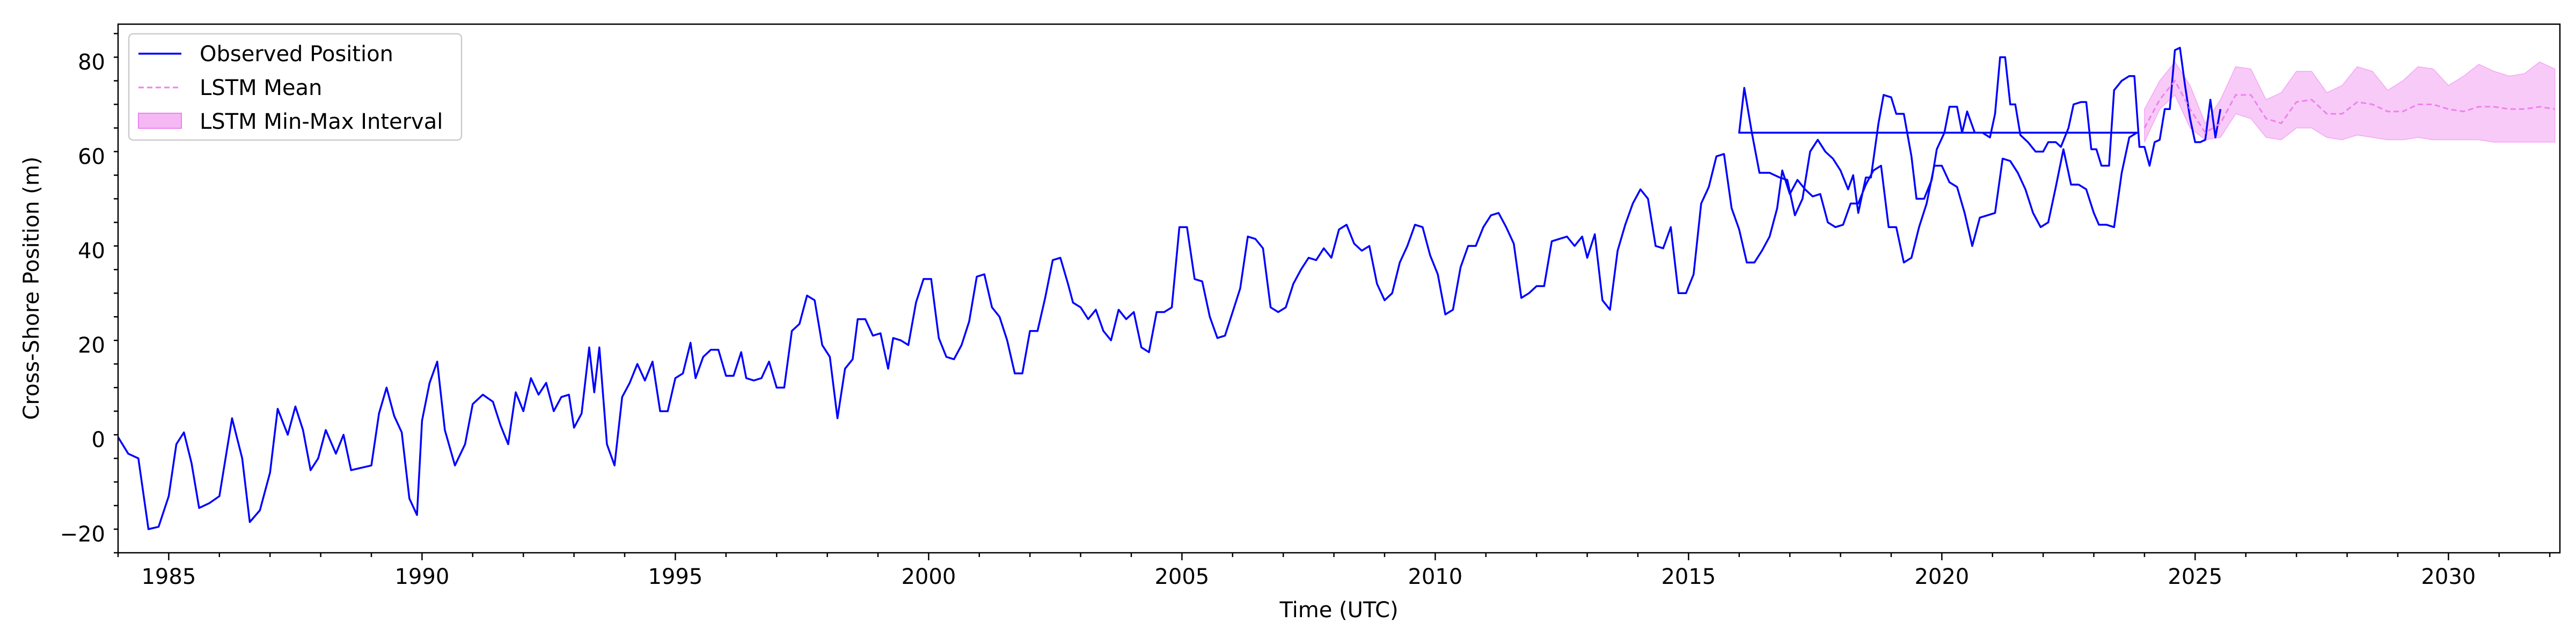 The height and width of the screenshot is (644, 2576). Describe the element at coordinates (321, 121) in the screenshot. I see `legend-interval-label: LSTM Min-Max Interval` at that location.